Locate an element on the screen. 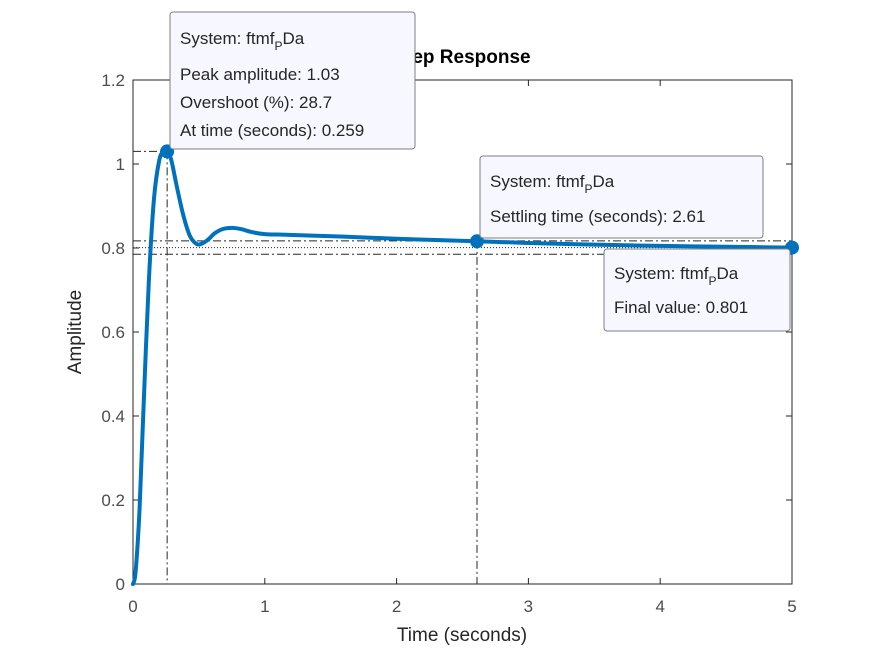  x-axis-label: Time (seconds) is located at coordinates (462, 635).